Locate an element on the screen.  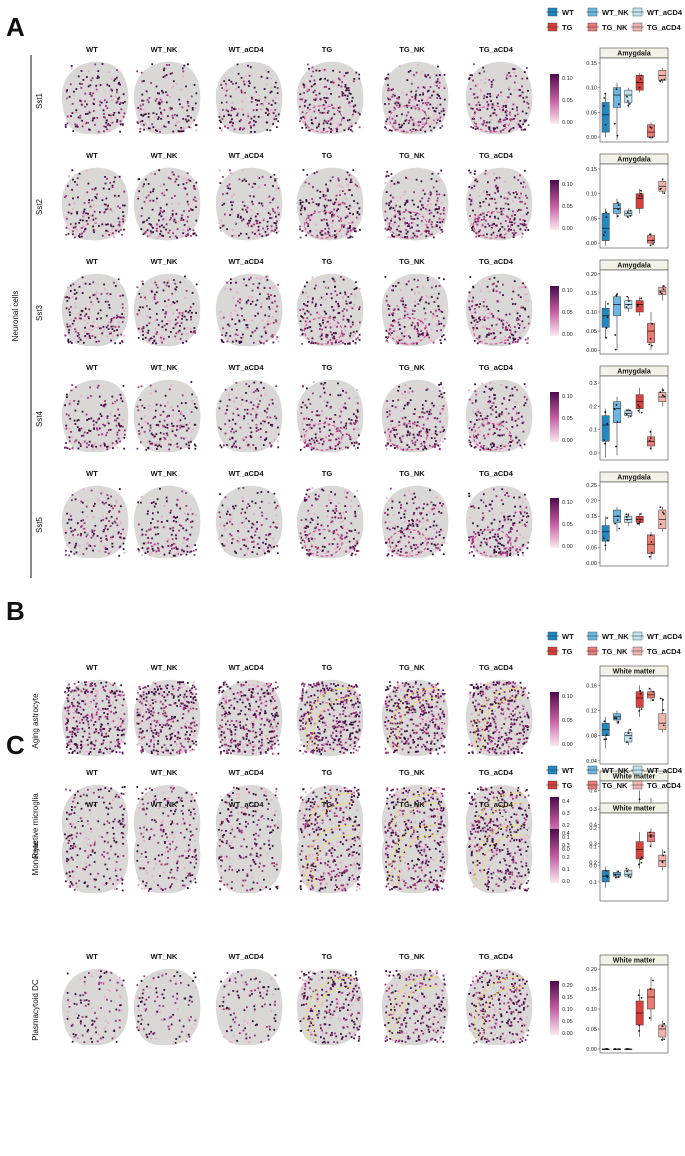
y-tick-label: 0.2 is located at coordinates (593, 407).